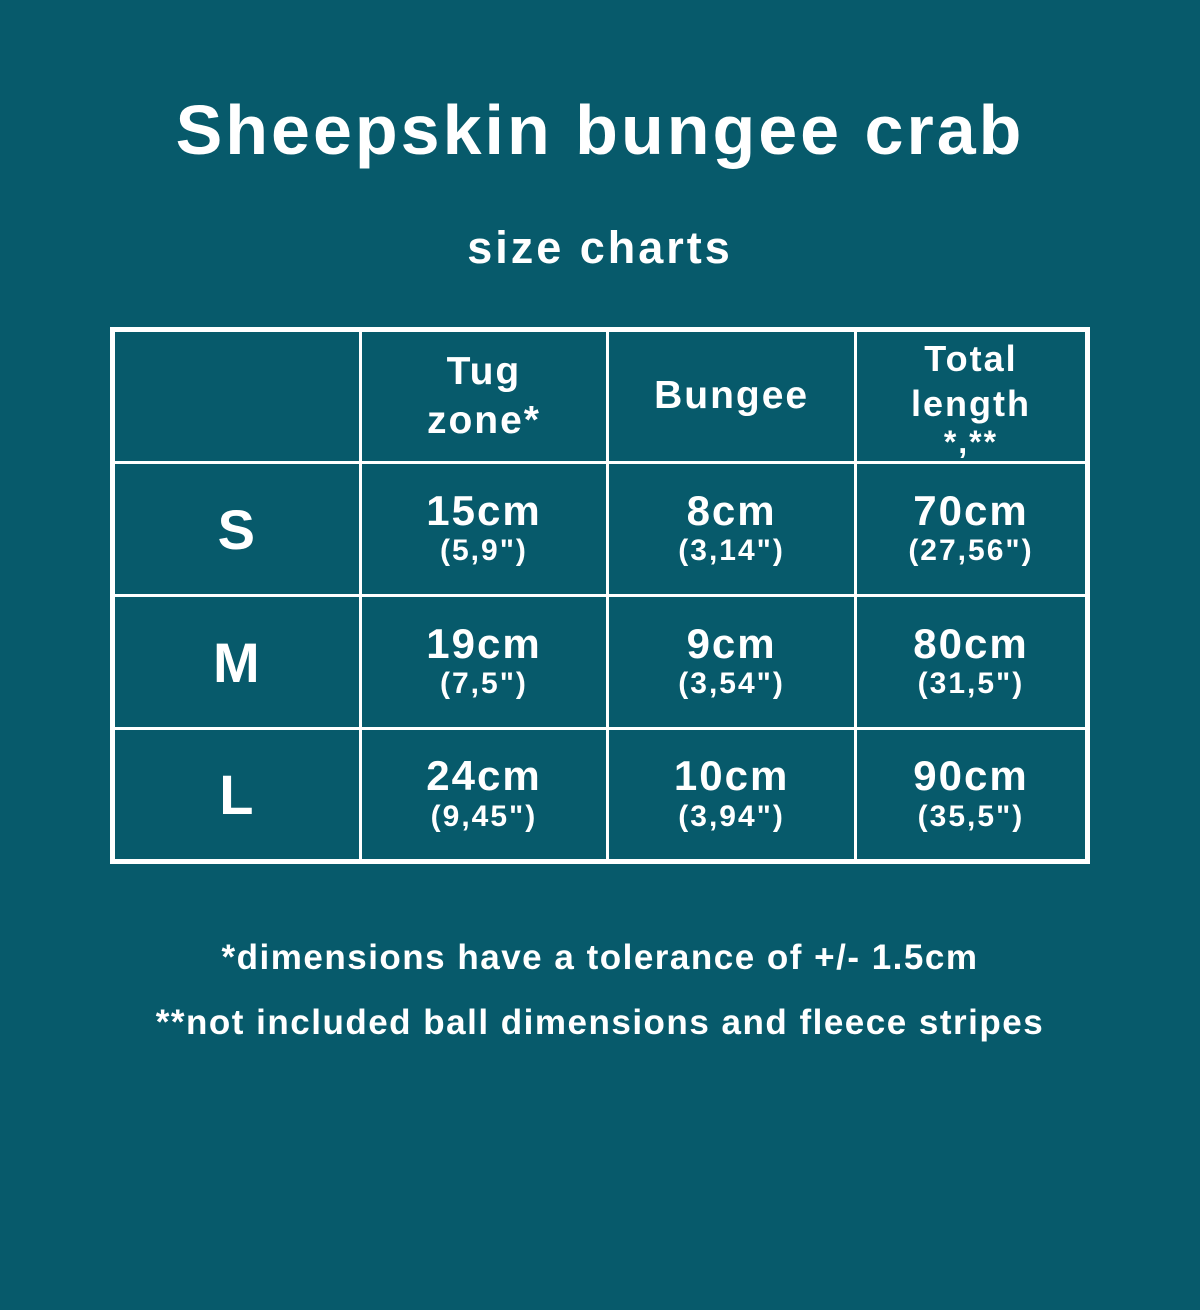 The image size is (1200, 1310). I want to click on tug-zone-value-s: 15cm, so click(484, 510).